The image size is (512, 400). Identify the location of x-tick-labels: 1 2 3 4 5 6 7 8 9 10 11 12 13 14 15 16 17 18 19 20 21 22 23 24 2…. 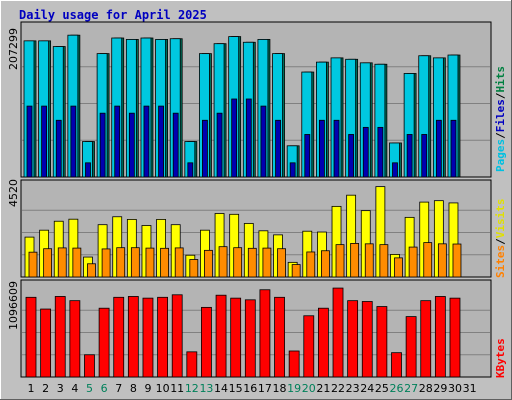
(252, 388).